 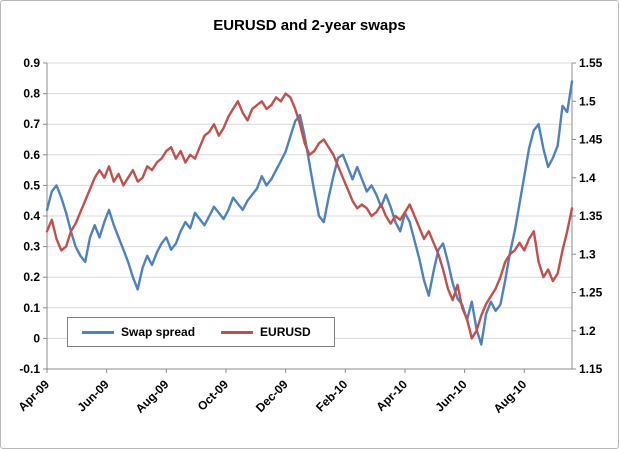 I want to click on svg-text: 0.6, so click(x=31, y=155).